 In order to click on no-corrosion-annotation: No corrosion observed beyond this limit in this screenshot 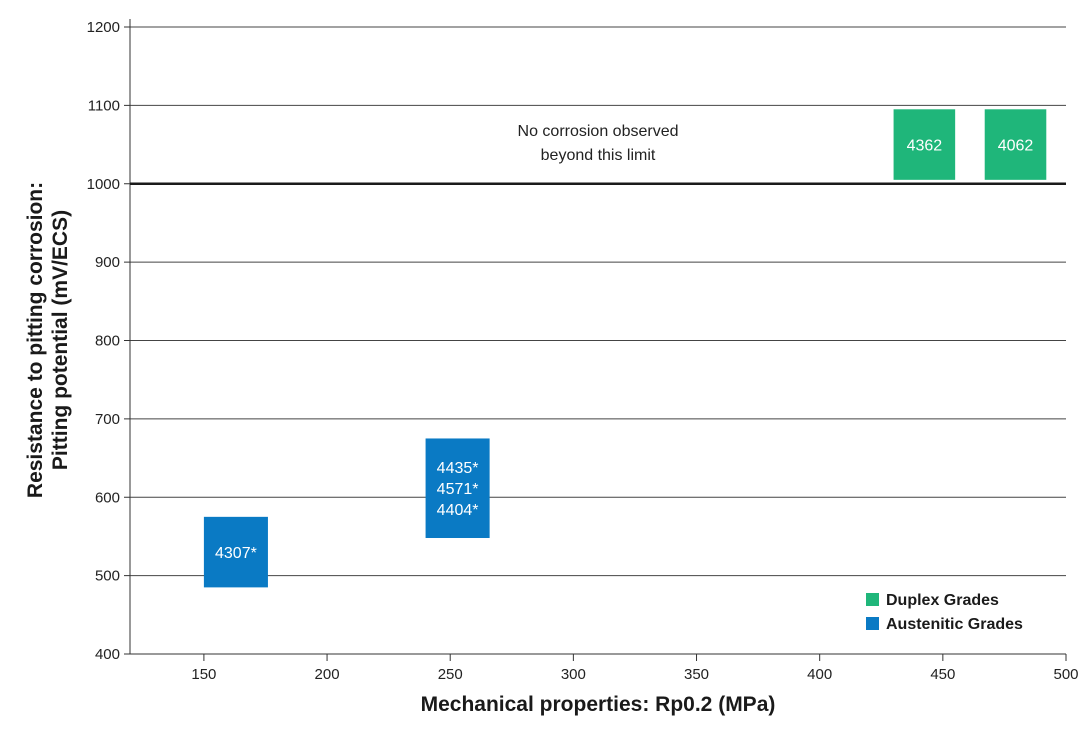, I will do `click(598, 143)`.